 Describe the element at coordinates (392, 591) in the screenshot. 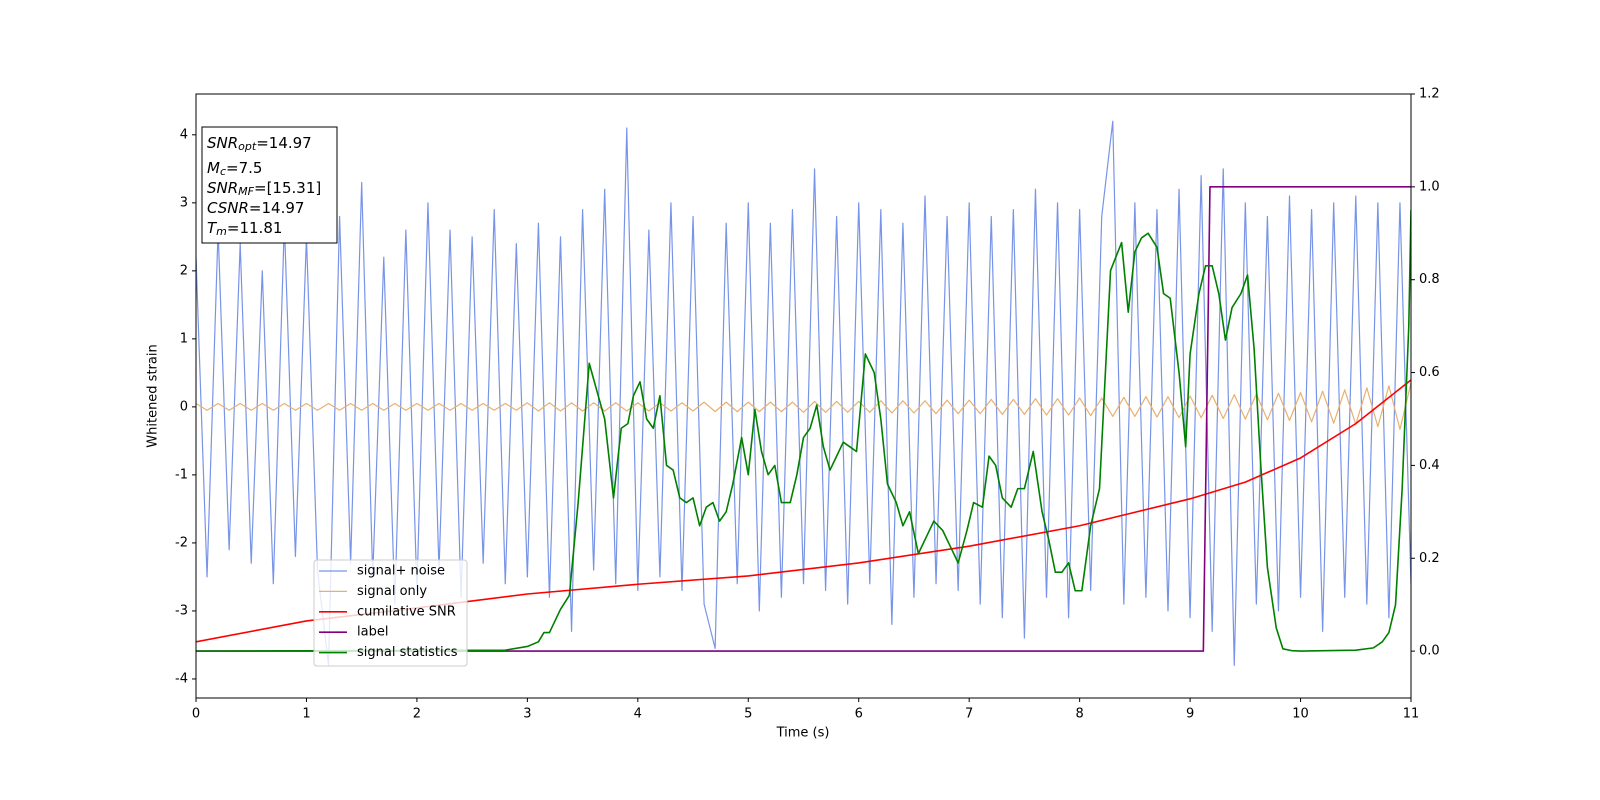

I see `legend-label: signal only` at that location.